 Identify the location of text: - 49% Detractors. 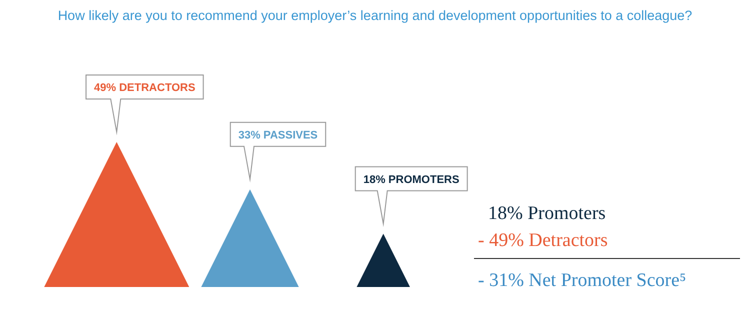
(543, 241).